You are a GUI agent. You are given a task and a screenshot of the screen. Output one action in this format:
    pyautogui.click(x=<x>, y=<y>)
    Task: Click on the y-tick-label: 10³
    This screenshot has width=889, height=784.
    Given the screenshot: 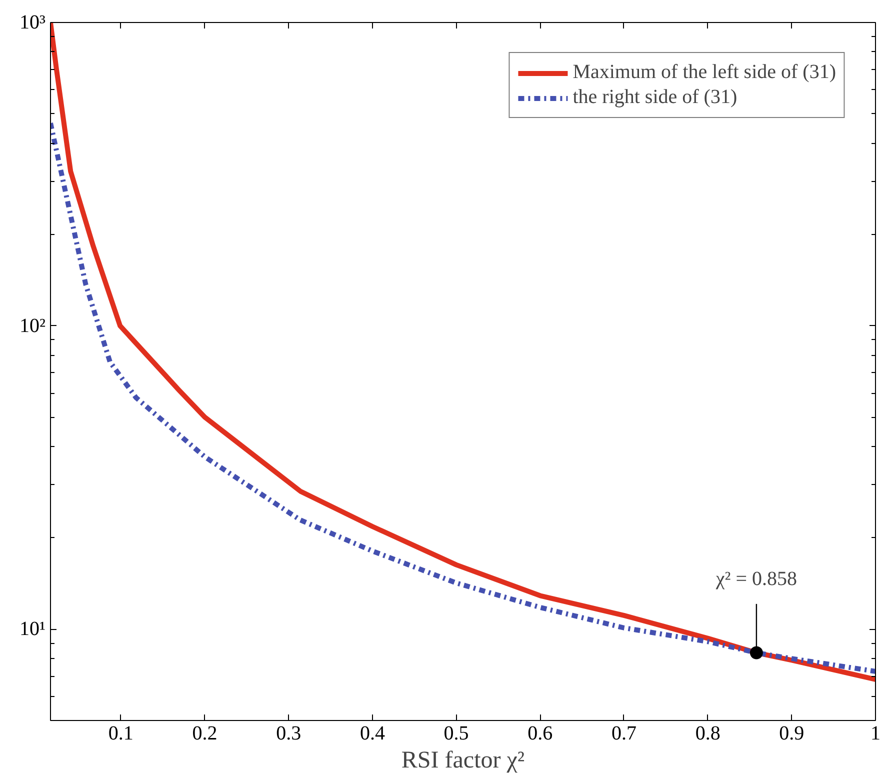 What is the action you would take?
    pyautogui.click(x=33, y=23)
    